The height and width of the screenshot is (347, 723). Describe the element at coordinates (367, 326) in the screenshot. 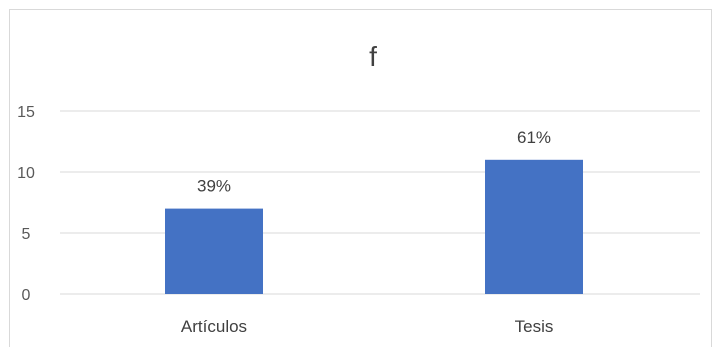

I see `x-axis-tick-labels: Artículos Tesis` at that location.